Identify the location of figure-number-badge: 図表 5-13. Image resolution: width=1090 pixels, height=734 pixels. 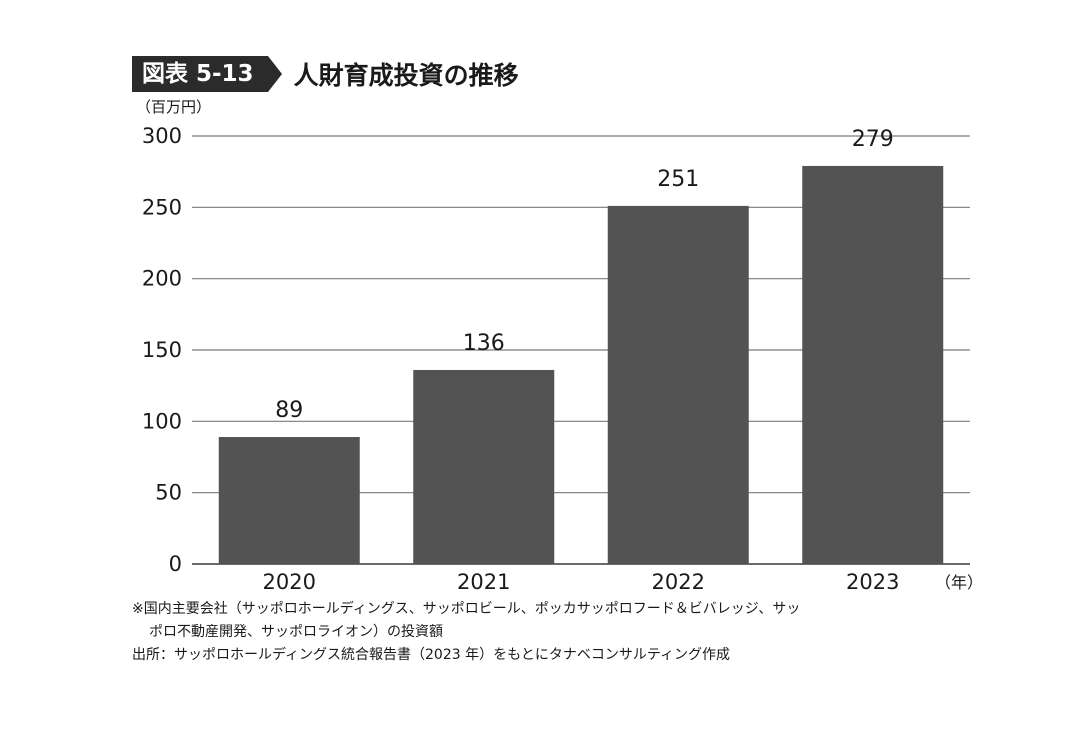
(207, 74).